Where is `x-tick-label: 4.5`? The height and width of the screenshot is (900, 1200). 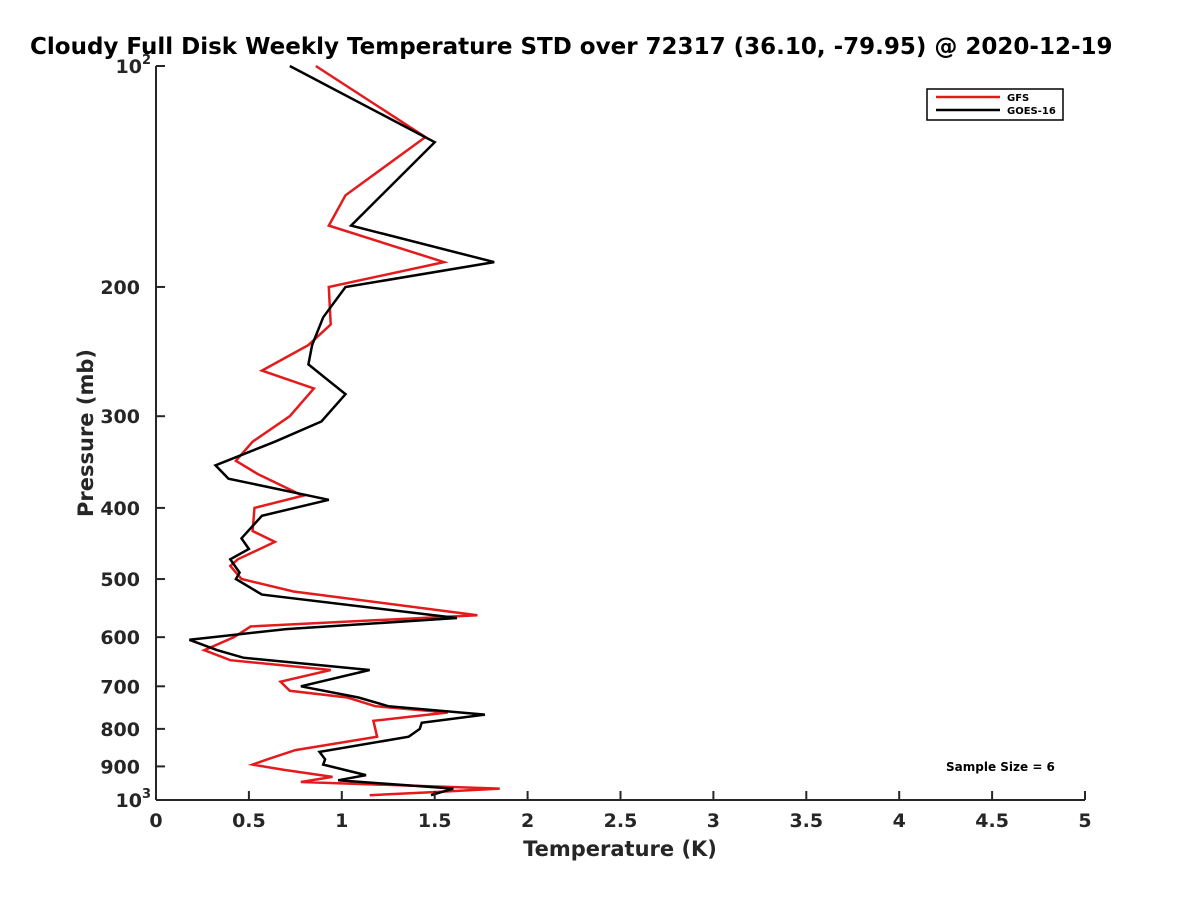 x-tick-label: 4.5 is located at coordinates (992, 821).